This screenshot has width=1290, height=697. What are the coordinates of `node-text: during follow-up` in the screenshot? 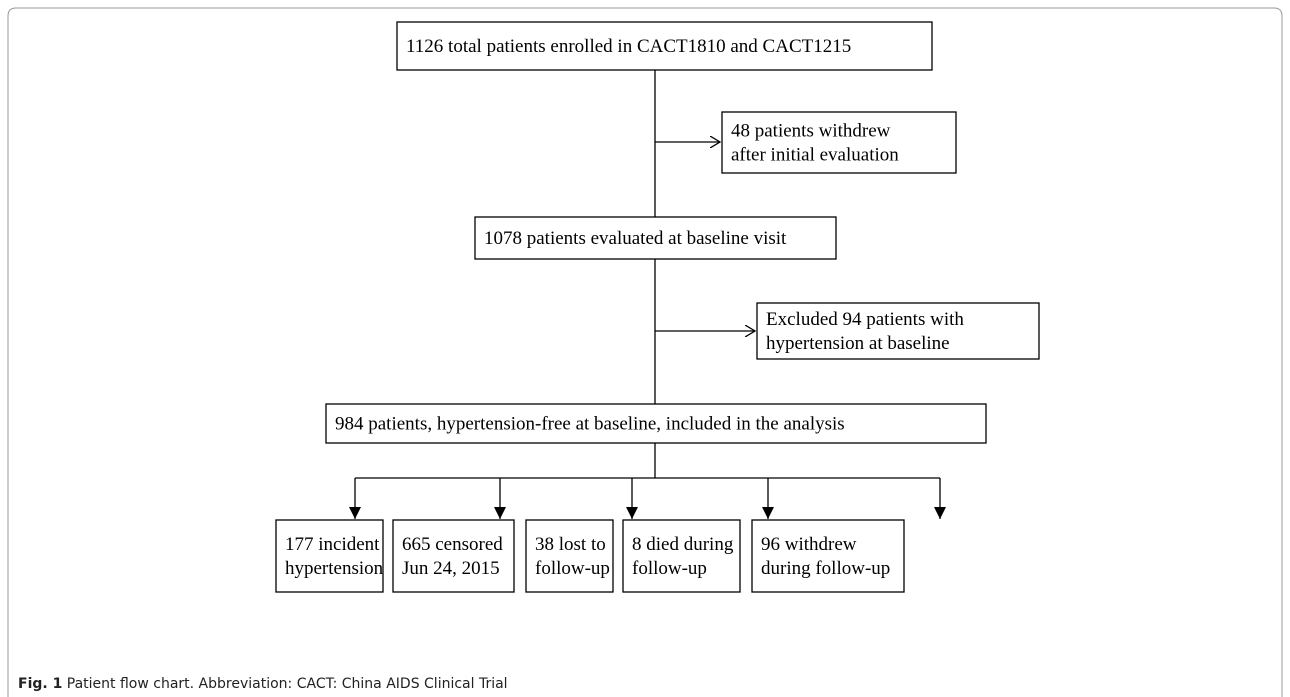 It's located at (825, 568).